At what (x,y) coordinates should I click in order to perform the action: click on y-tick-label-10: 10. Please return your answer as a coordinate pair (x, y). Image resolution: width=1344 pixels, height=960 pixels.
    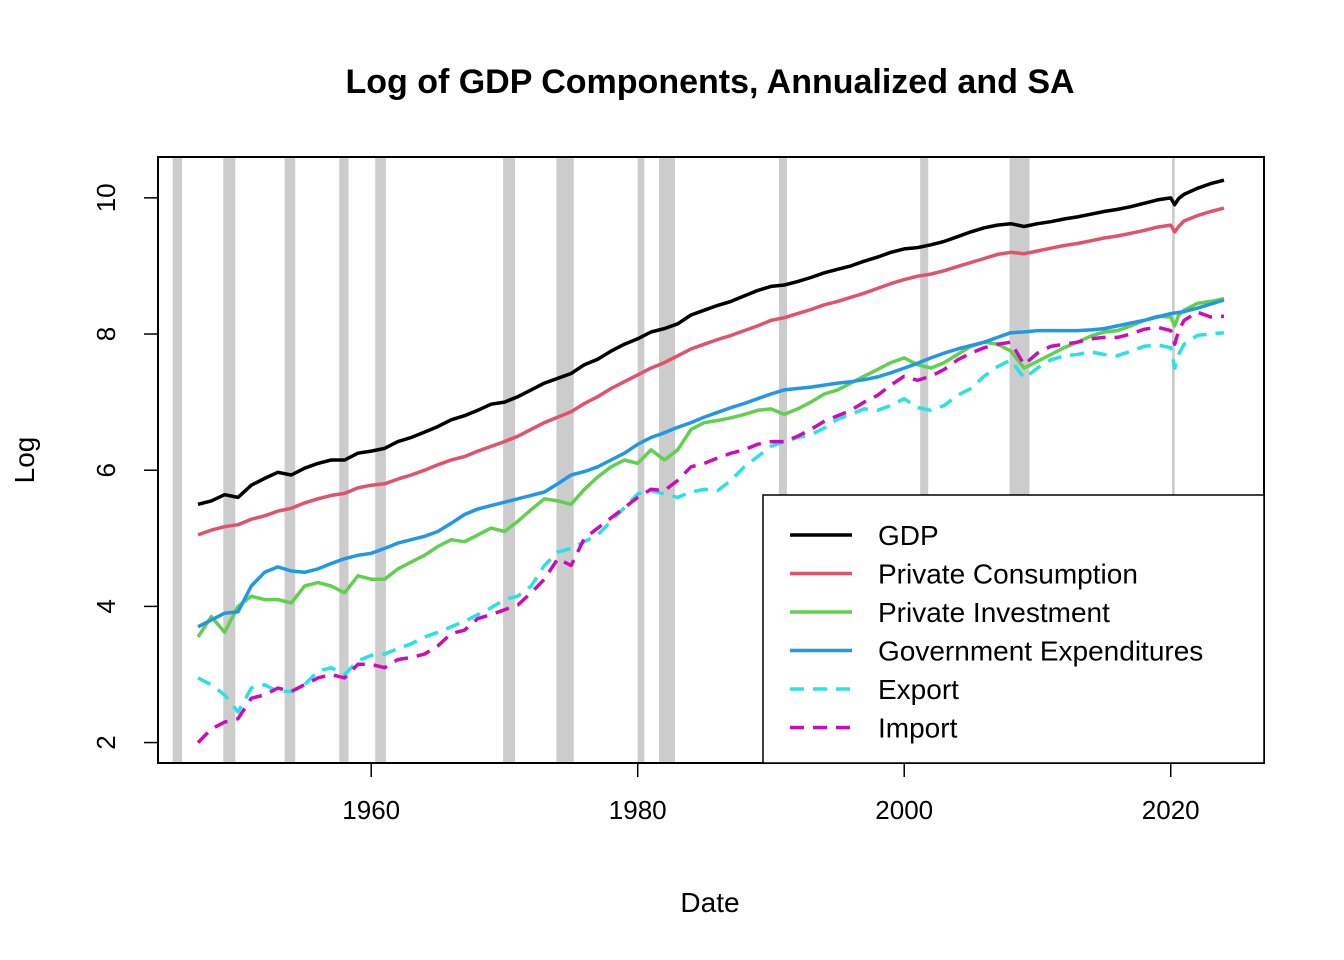
    Looking at the image, I should click on (106, 197).